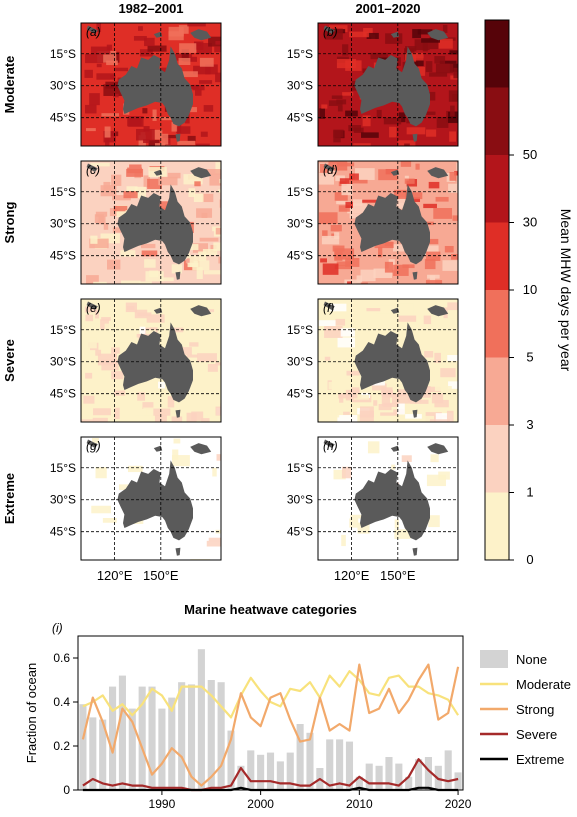  I want to click on longitude-label: 120°E, so click(115, 575).